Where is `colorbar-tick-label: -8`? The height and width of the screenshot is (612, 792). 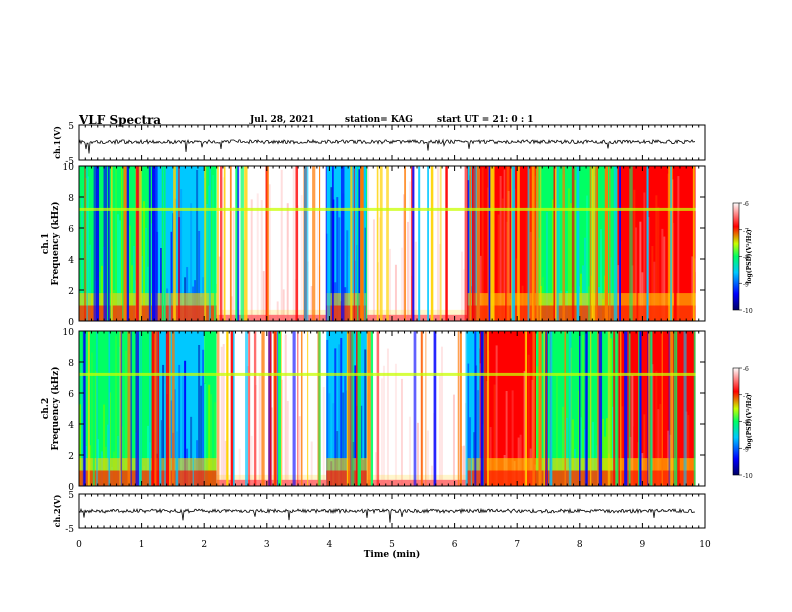 colorbar-tick-label: -8 is located at coordinates (746, 258).